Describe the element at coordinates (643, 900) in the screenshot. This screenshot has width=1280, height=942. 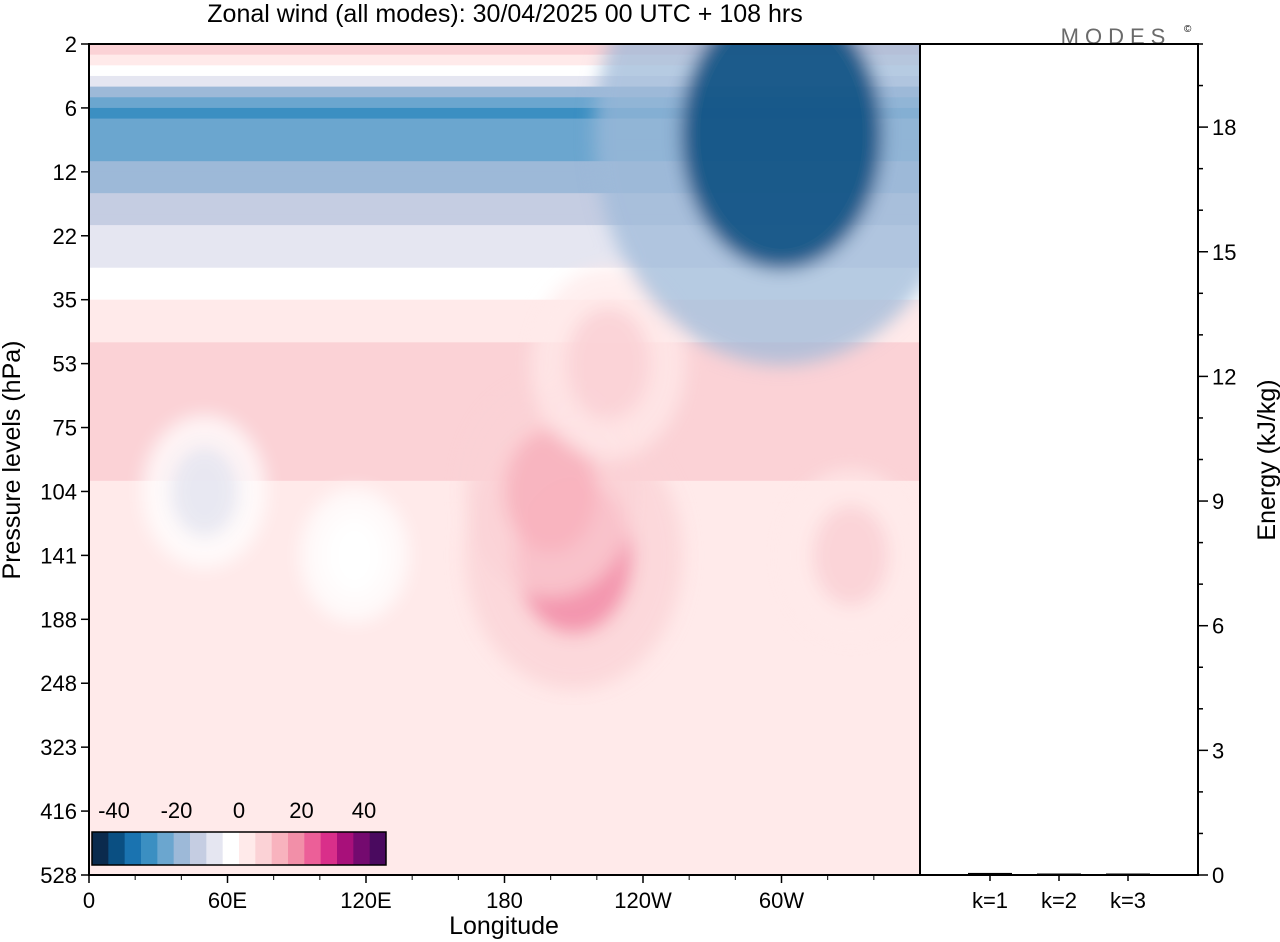
I see `longitude-tick-label: 120W` at that location.